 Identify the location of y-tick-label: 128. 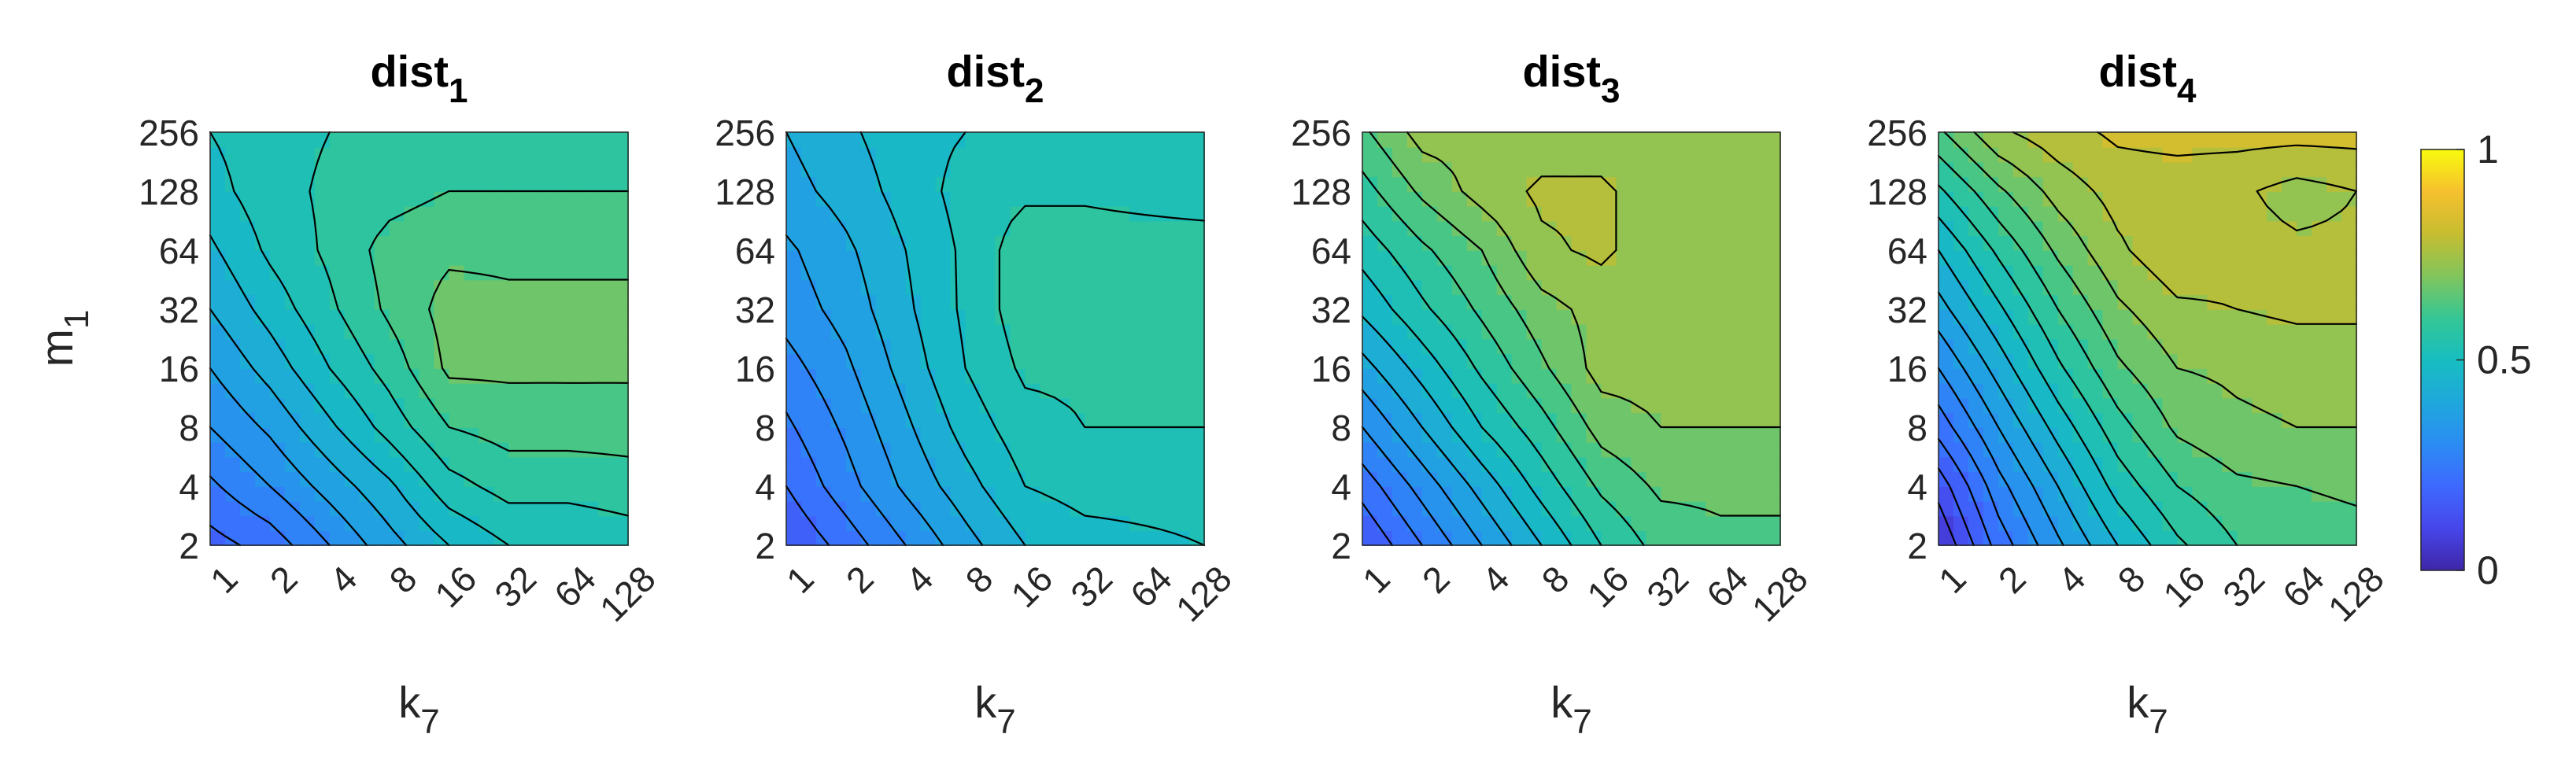
(169, 192).